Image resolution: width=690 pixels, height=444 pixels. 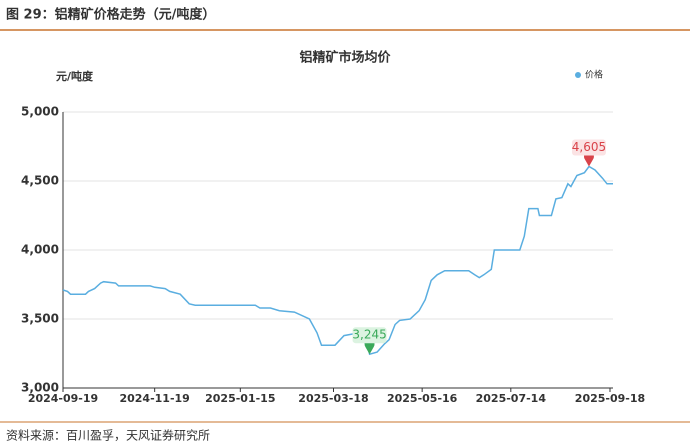 What do you see at coordinates (578, 75) in the screenshot?
I see `legend-swatch` at bounding box center [578, 75].